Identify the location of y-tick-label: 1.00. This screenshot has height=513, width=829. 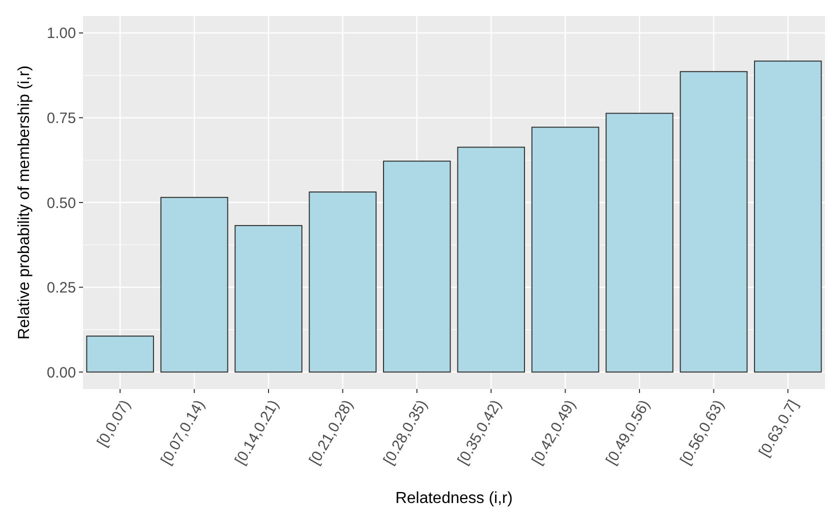
(61, 33).